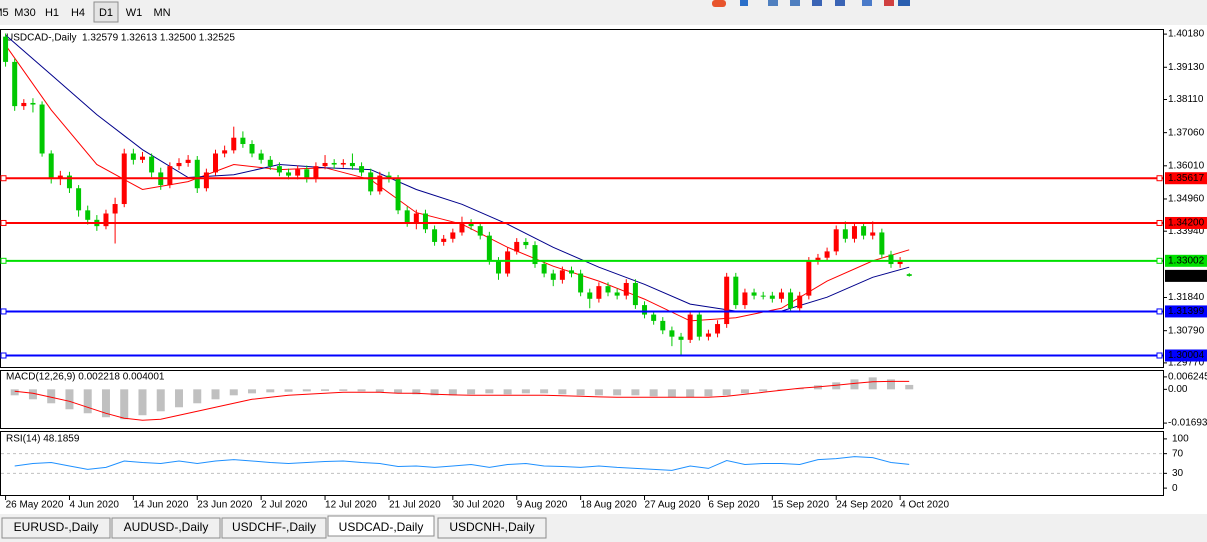 The width and height of the screenshot is (1207, 542). What do you see at coordinates (1186, 330) in the screenshot?
I see `y-tick-label: 1.30790` at bounding box center [1186, 330].